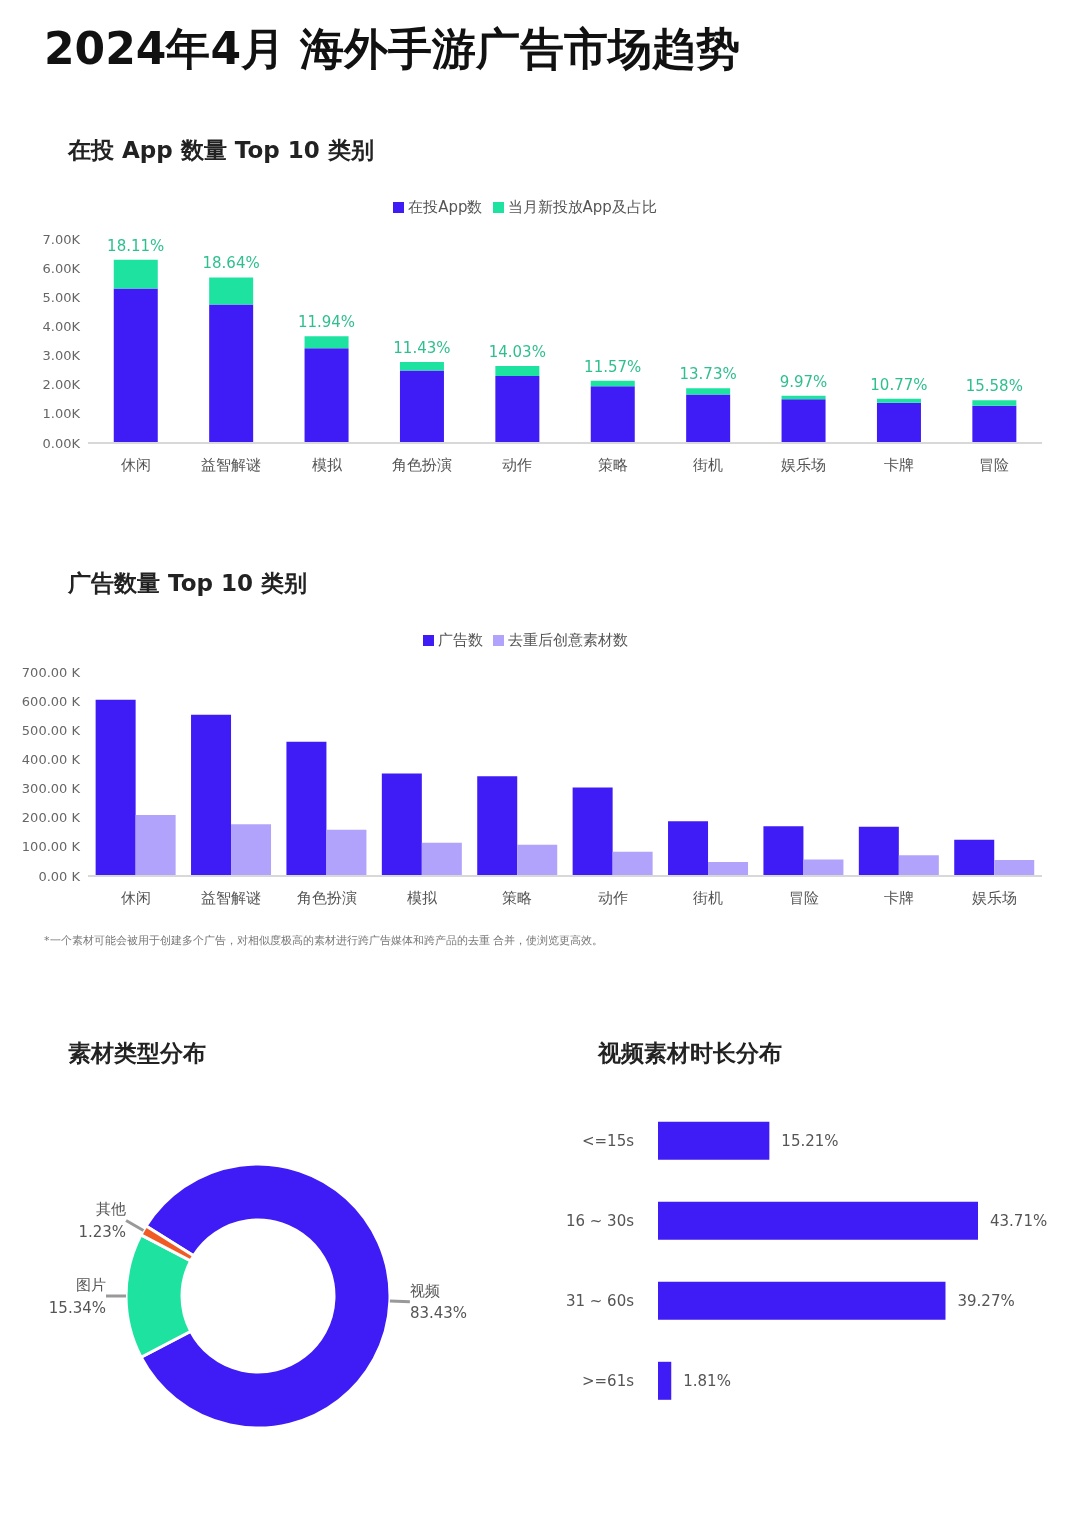 The image size is (1080, 1535). I want to click on y-tick-label: 700.00 K, so click(51, 672).